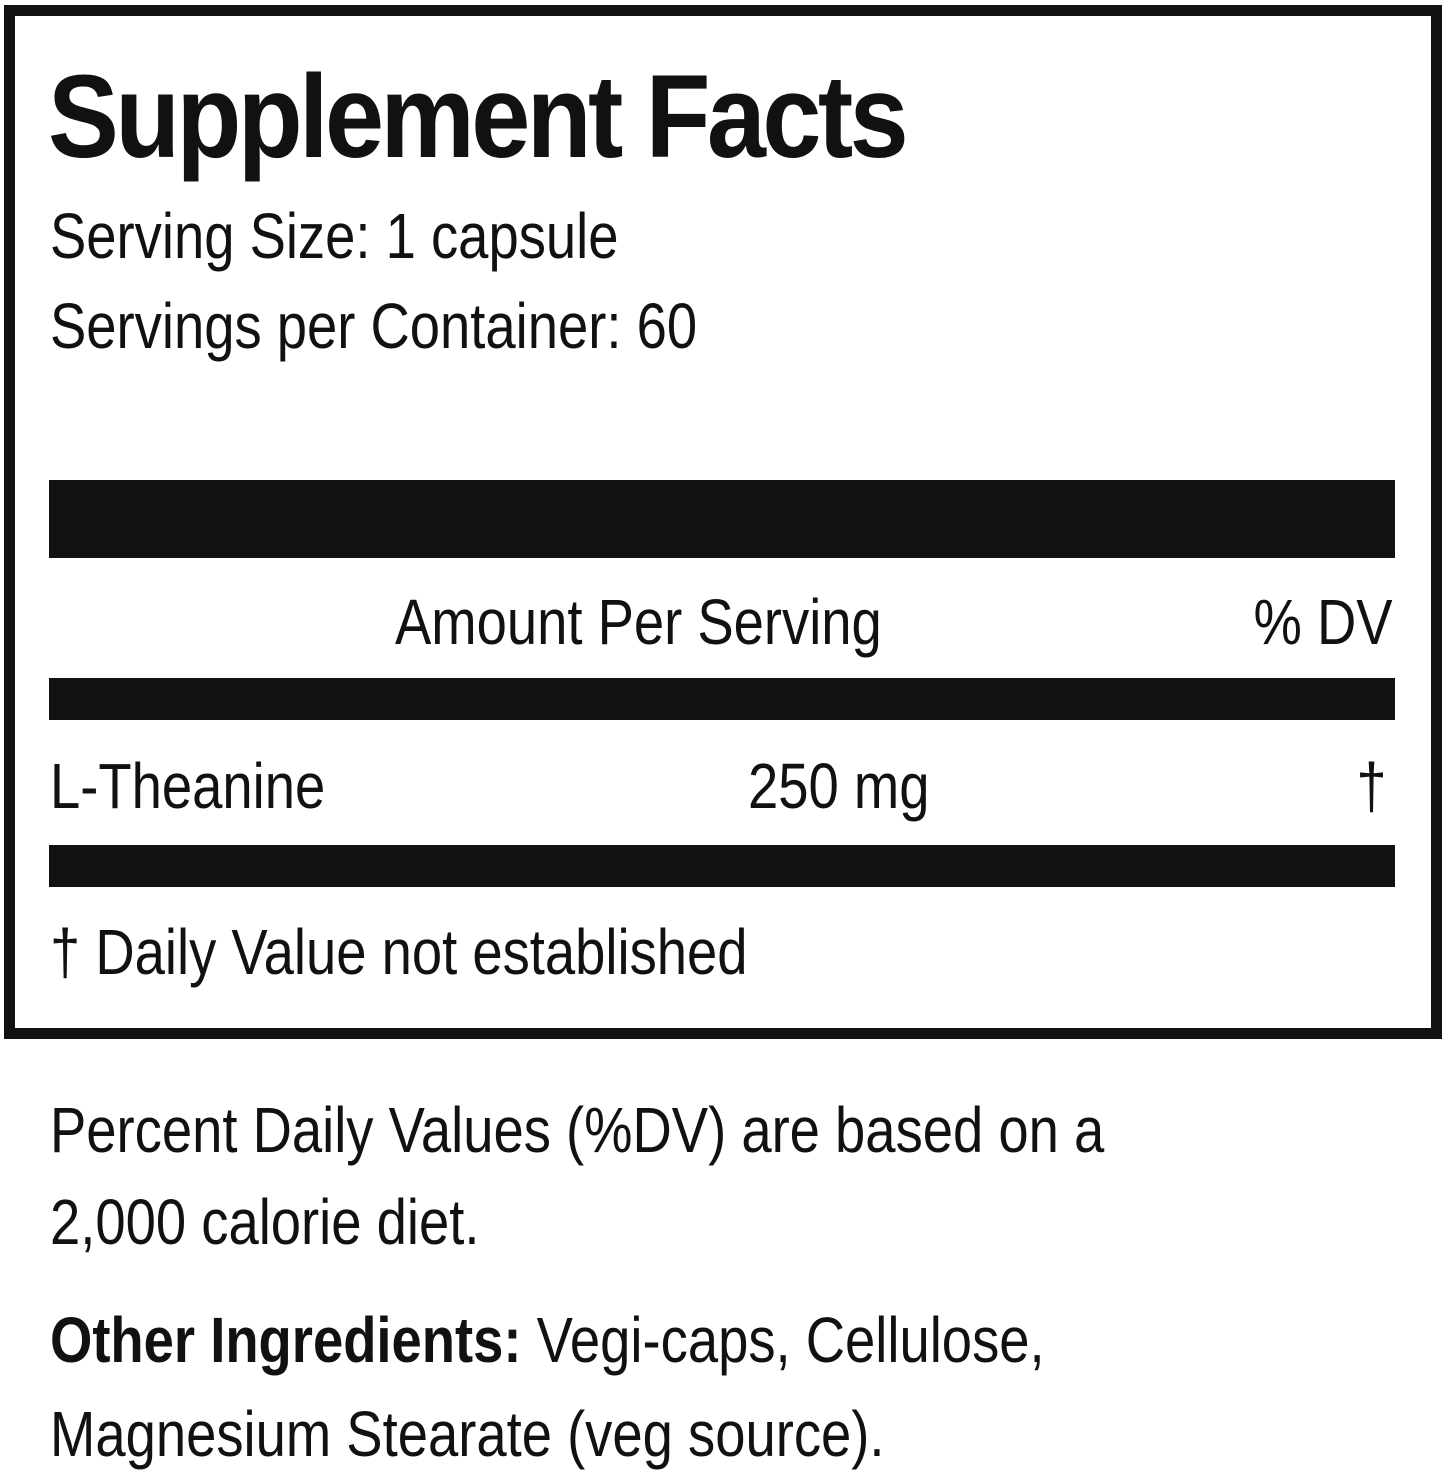  I want to click on dv-header: % DV, so click(1323, 622).